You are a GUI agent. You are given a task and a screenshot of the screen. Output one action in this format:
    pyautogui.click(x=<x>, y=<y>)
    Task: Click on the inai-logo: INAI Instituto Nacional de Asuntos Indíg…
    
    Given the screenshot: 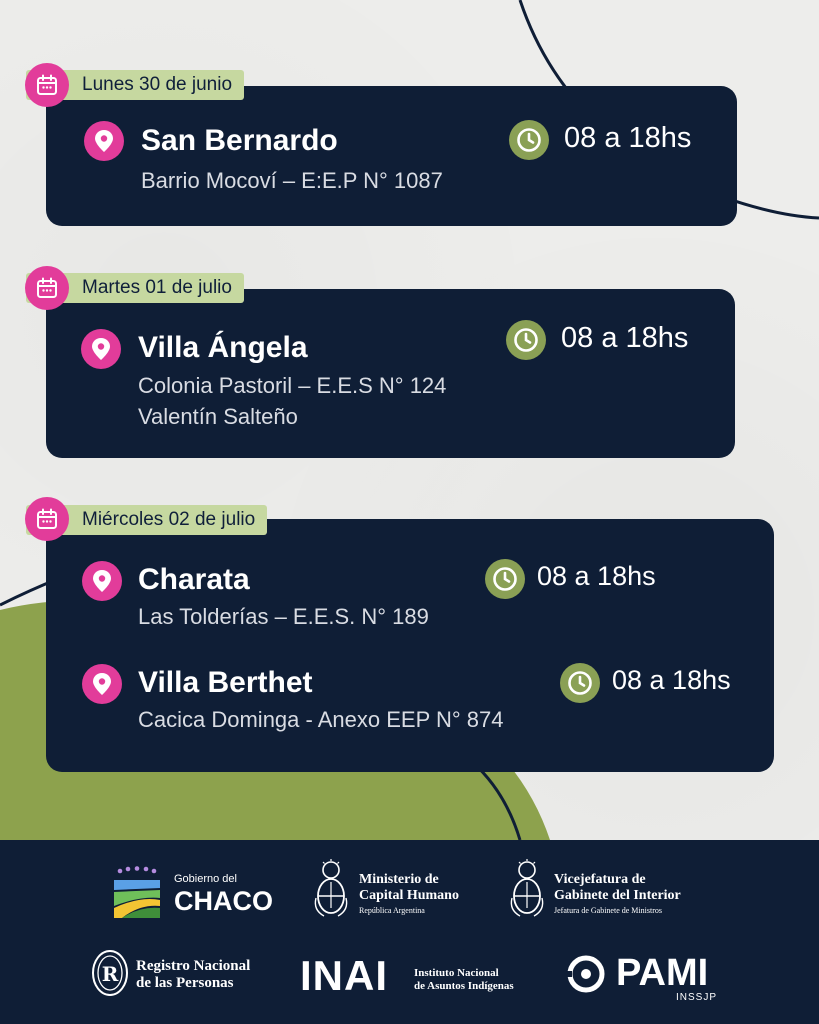 What is the action you would take?
    pyautogui.click(x=420, y=976)
    